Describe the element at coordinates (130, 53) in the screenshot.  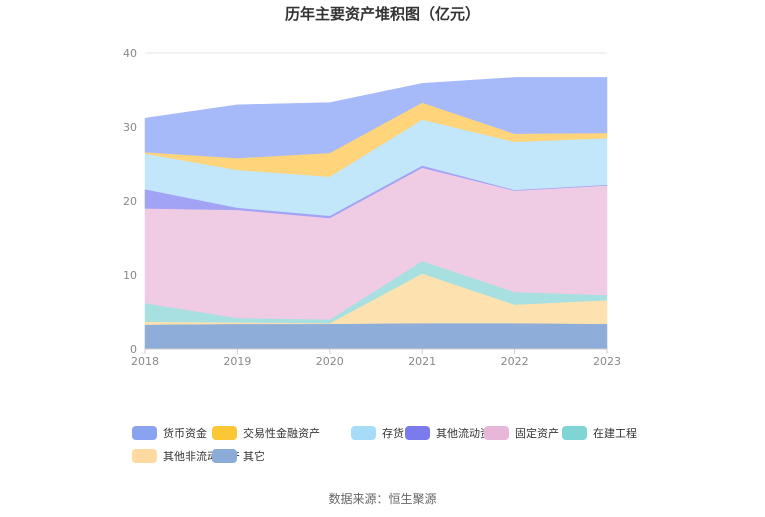
I see `y-tick-label: 40` at that location.